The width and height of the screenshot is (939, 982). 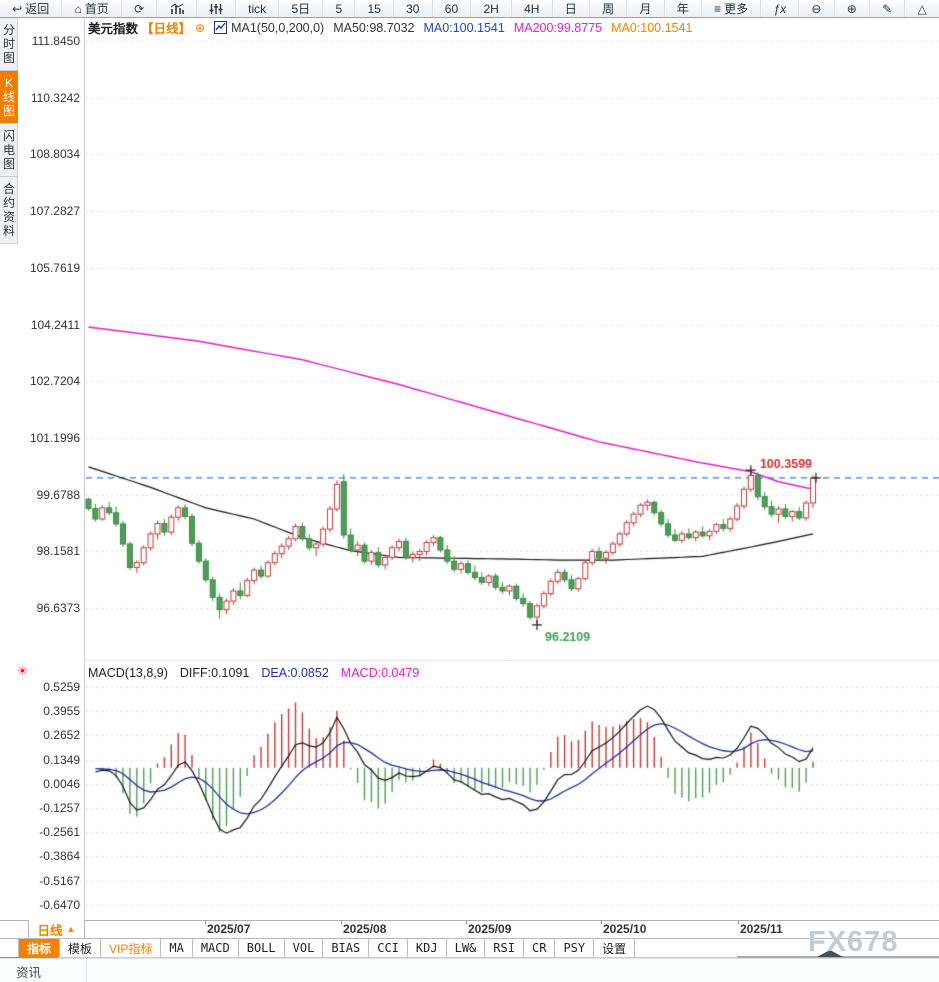 What do you see at coordinates (92, 8) in the screenshot?
I see `home-button: ⌂ 首页` at bounding box center [92, 8].